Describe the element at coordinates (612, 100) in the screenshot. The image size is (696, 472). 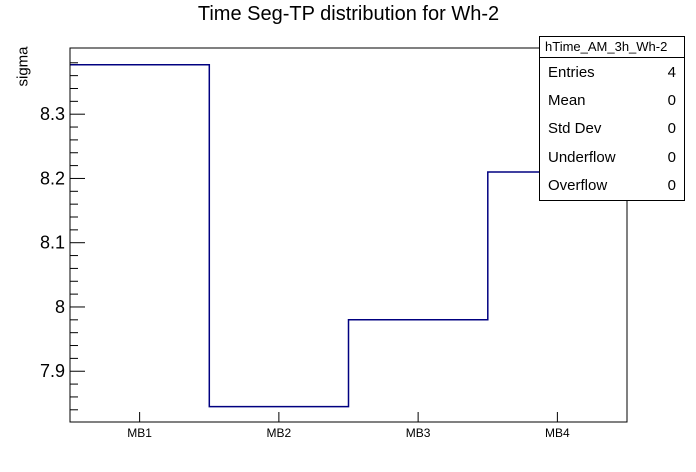
I see `stats-row-mean: Mean 0` at that location.